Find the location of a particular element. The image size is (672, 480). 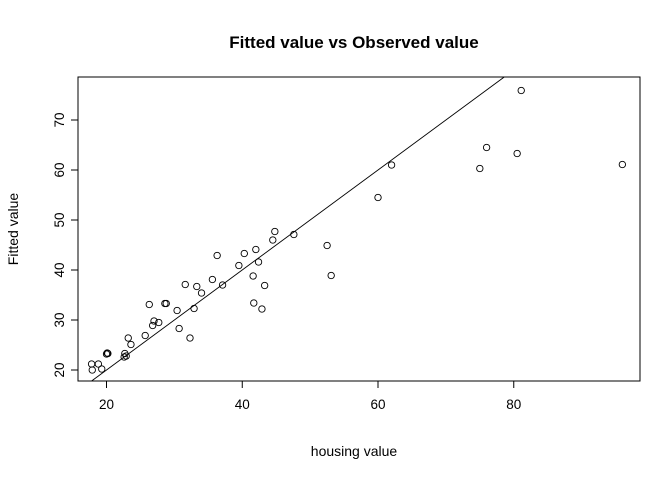

x-axis-label: housing value is located at coordinates (354, 451).